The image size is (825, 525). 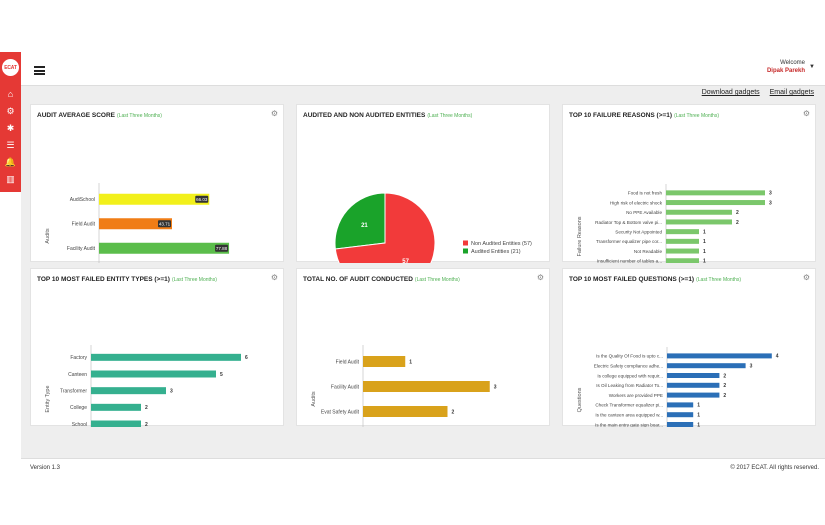 I want to click on category-label: Evat Safety Audit, so click(x=340, y=412).